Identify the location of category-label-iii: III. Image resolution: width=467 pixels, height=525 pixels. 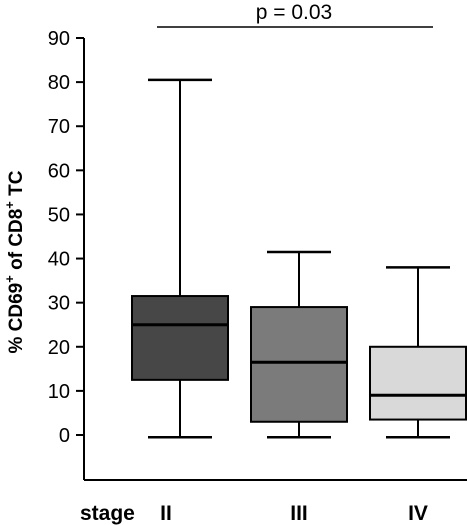
(299, 513).